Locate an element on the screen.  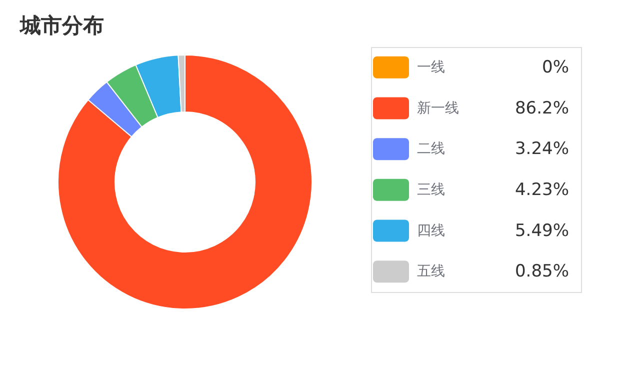
legend-label: 四线 is located at coordinates (431, 230).